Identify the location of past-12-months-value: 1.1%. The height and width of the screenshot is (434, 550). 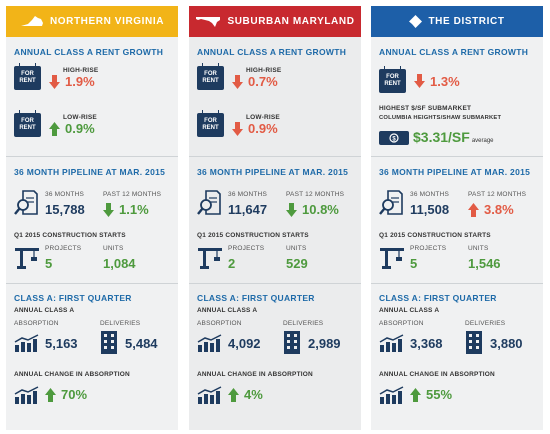
(134, 209).